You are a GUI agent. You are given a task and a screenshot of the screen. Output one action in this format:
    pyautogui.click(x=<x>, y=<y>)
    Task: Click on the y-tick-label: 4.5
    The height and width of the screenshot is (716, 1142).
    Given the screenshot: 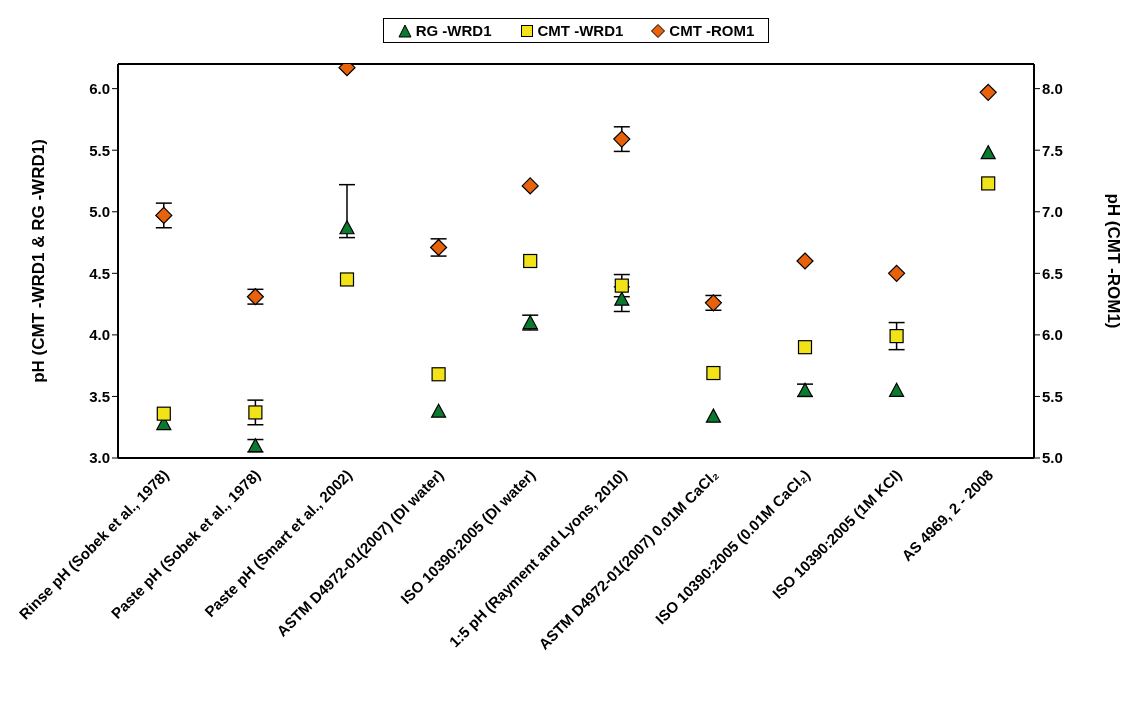 What is the action you would take?
    pyautogui.click(x=99, y=273)
    